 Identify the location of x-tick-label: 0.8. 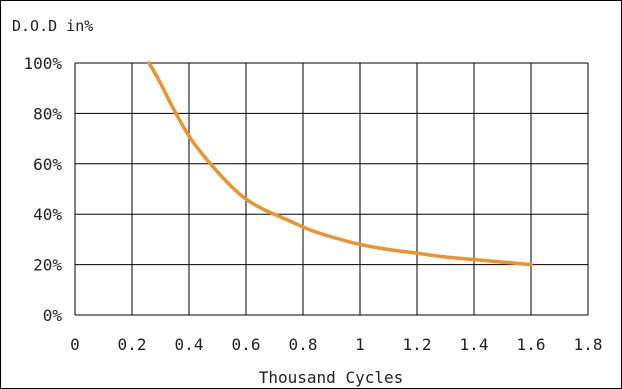
(303, 344).